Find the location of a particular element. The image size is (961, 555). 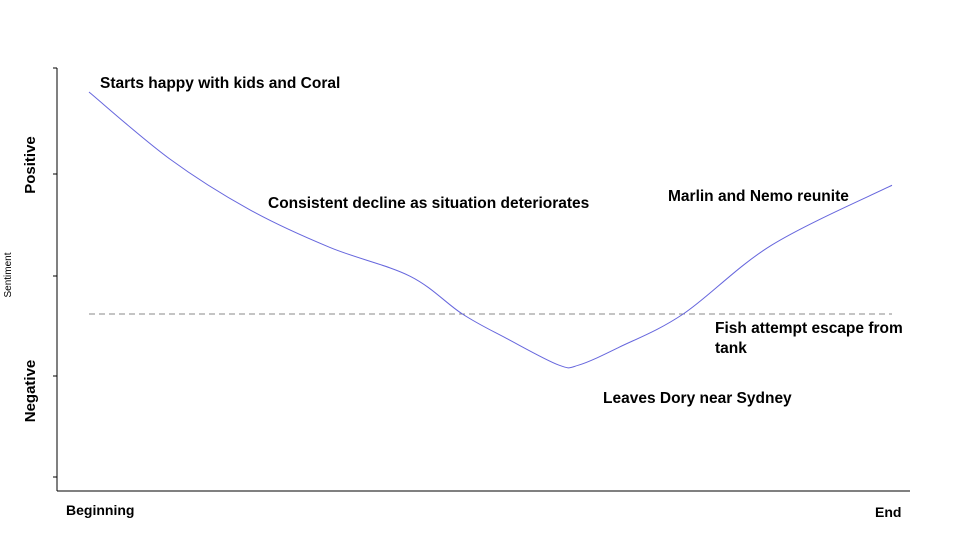

annotation-escape: Fish attempt escape from tank is located at coordinates (811, 338).